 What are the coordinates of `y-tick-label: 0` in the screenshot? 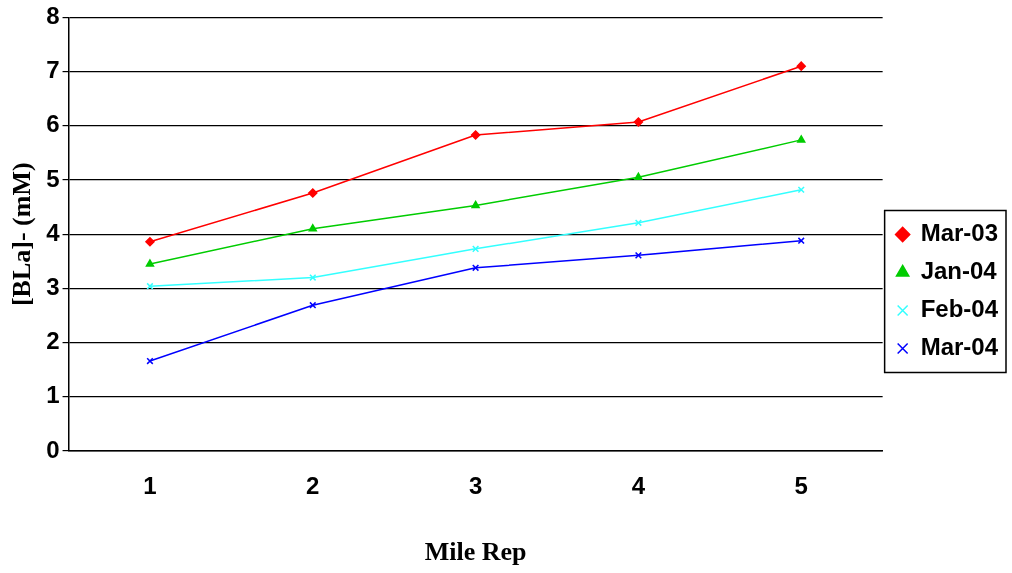 It's located at (53, 449).